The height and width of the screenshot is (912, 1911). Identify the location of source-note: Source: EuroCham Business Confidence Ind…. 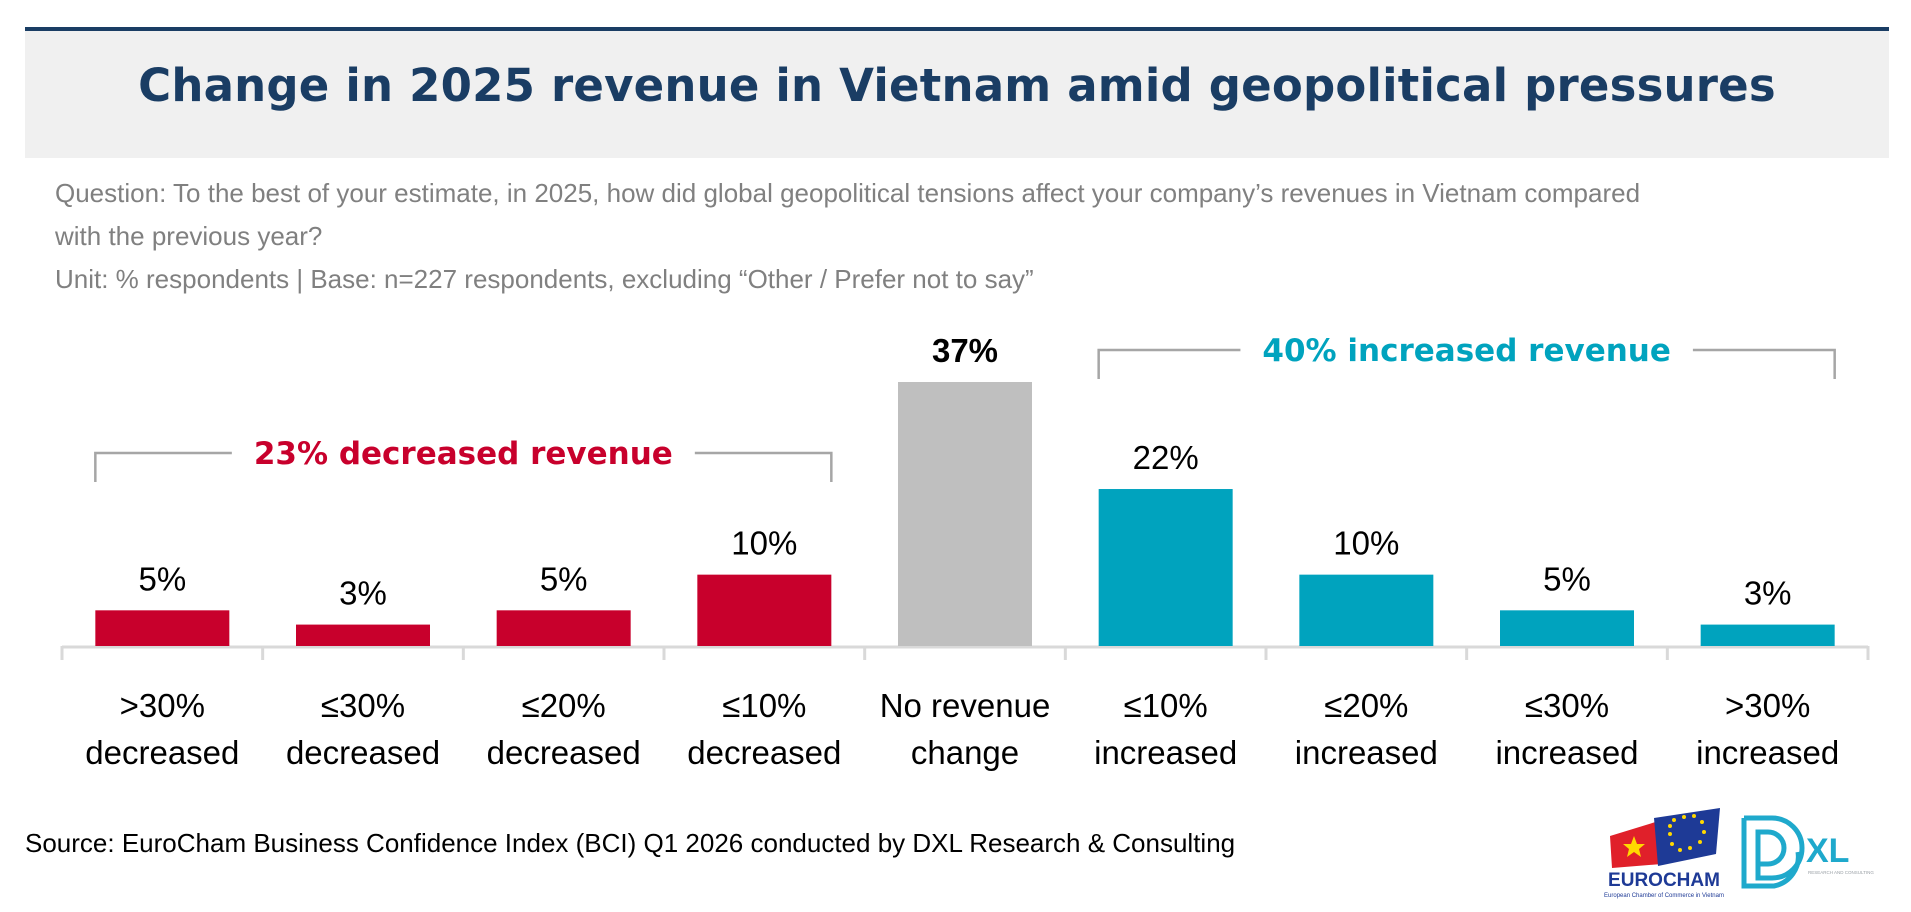
(630, 843).